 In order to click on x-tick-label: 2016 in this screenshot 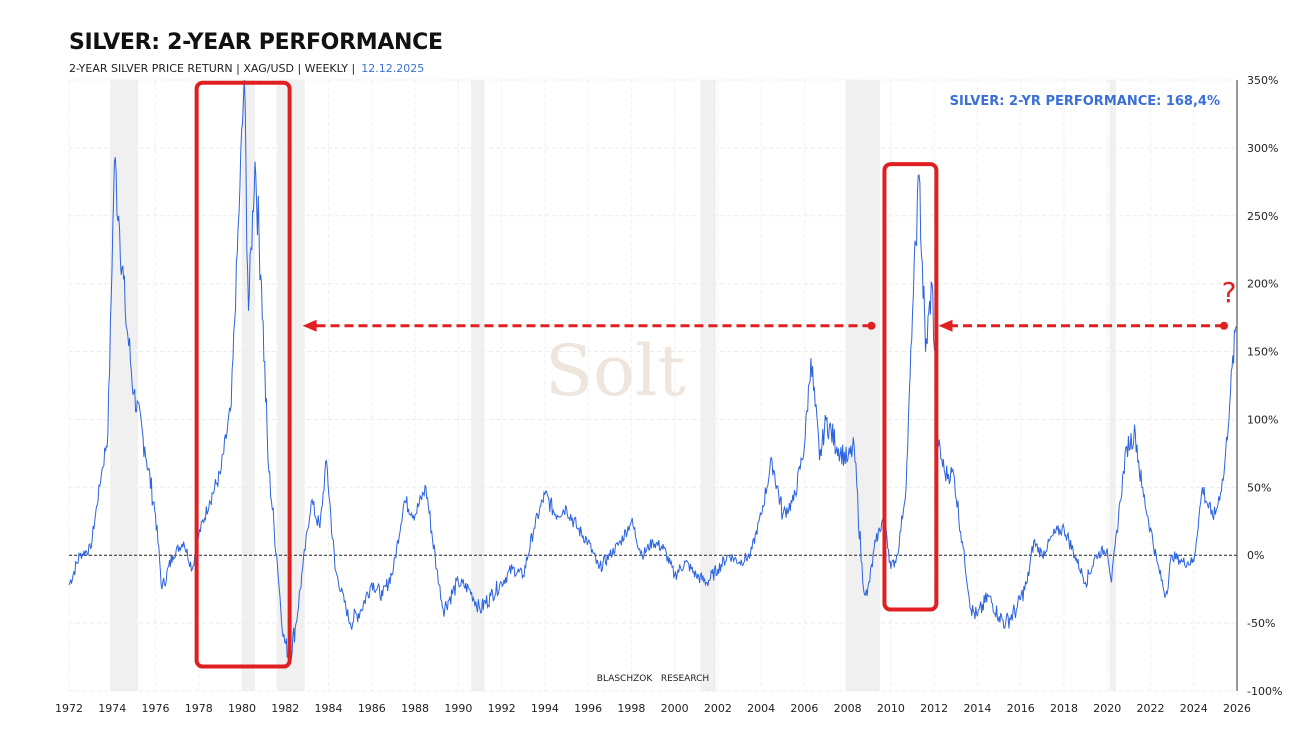, I will do `click(1021, 708)`.